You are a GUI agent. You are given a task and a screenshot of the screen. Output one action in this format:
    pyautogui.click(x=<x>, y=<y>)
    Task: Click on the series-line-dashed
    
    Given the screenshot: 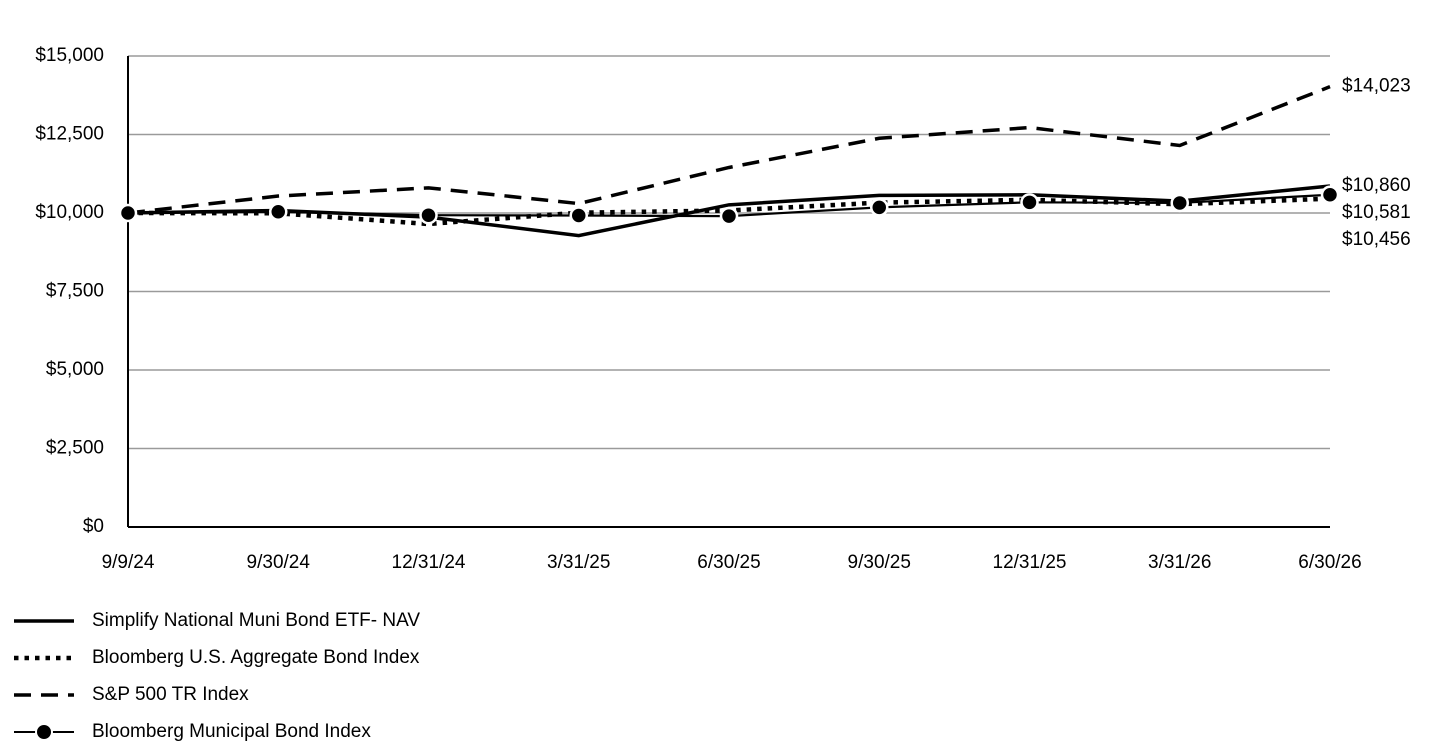 What is the action you would take?
    pyautogui.click(x=729, y=150)
    